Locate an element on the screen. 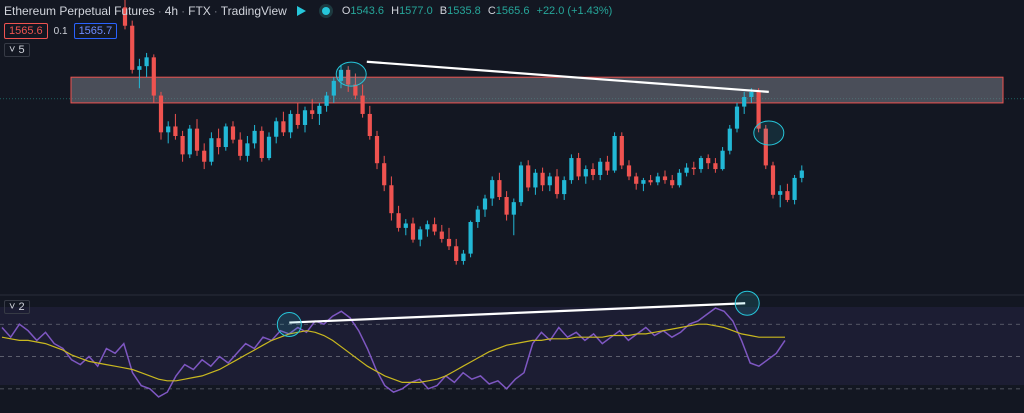 Image resolution: width=1024 pixels, height=413 pixels. spread-value: 0.1 is located at coordinates (60, 31).